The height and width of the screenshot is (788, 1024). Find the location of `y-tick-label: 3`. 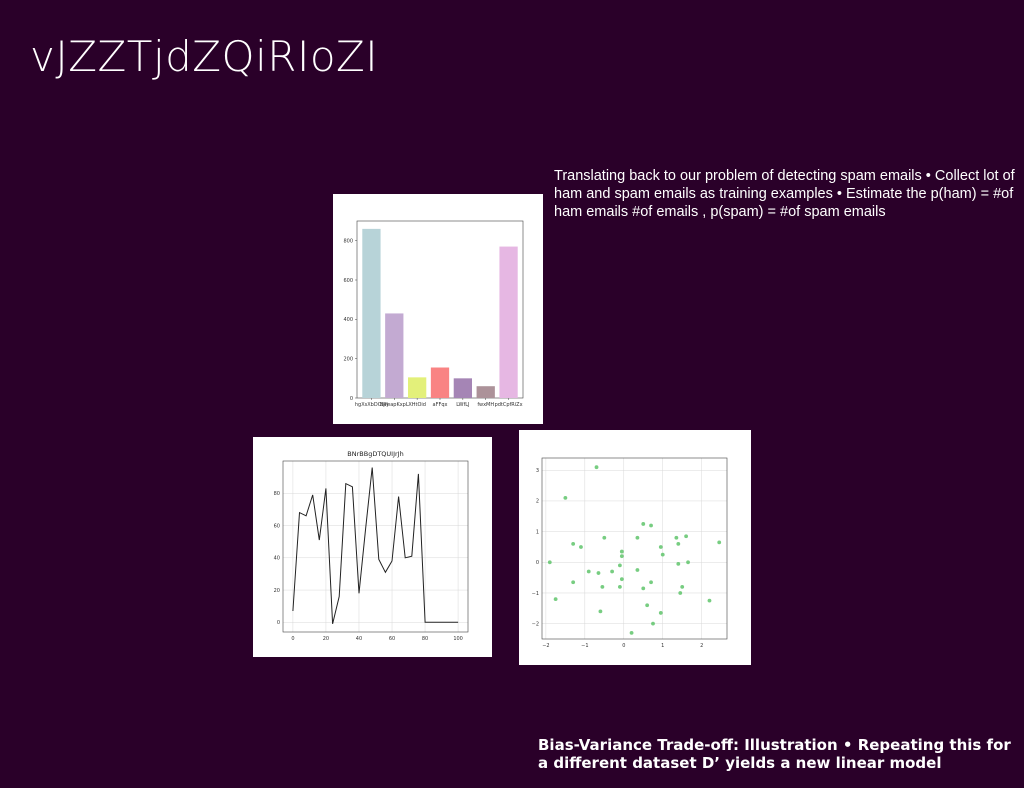

y-tick-label: 3 is located at coordinates (537, 471).